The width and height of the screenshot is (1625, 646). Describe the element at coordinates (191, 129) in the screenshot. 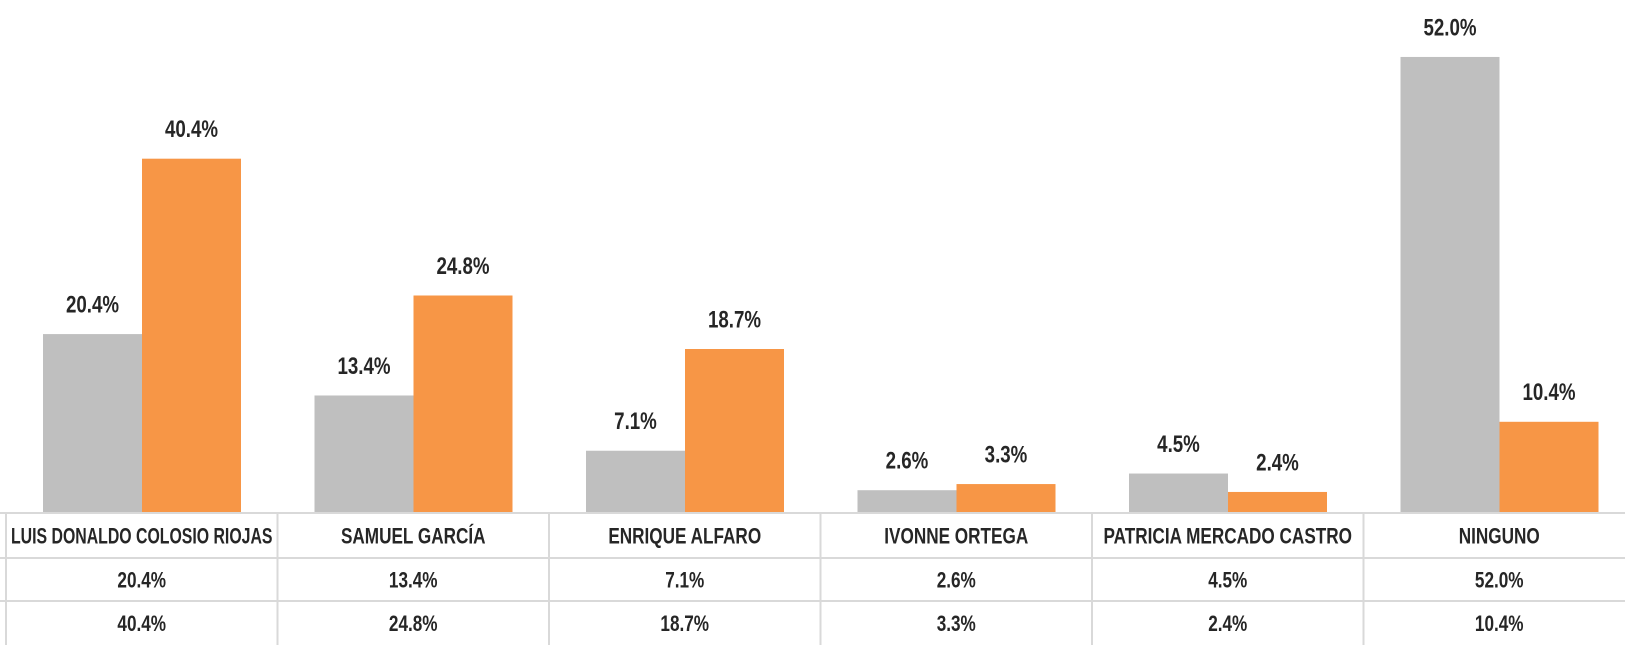

I see `data-label: 40.4%` at that location.